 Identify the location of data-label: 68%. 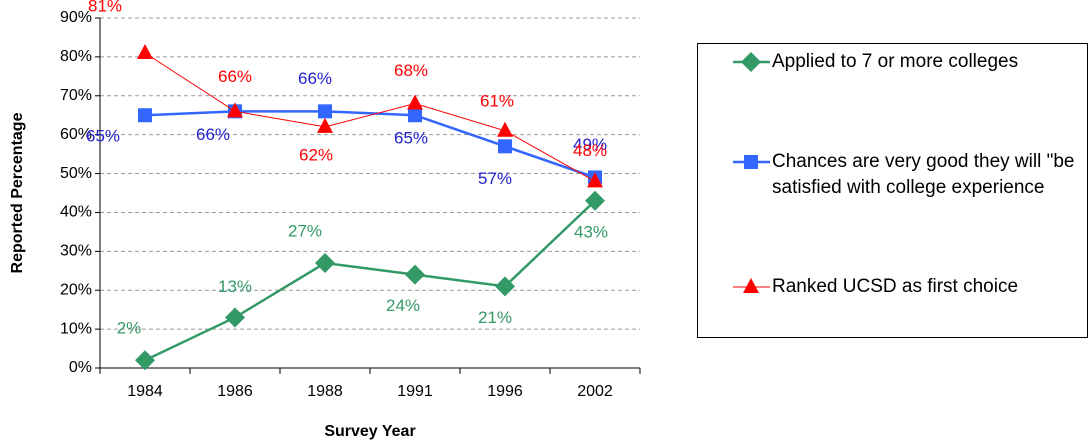
(411, 70).